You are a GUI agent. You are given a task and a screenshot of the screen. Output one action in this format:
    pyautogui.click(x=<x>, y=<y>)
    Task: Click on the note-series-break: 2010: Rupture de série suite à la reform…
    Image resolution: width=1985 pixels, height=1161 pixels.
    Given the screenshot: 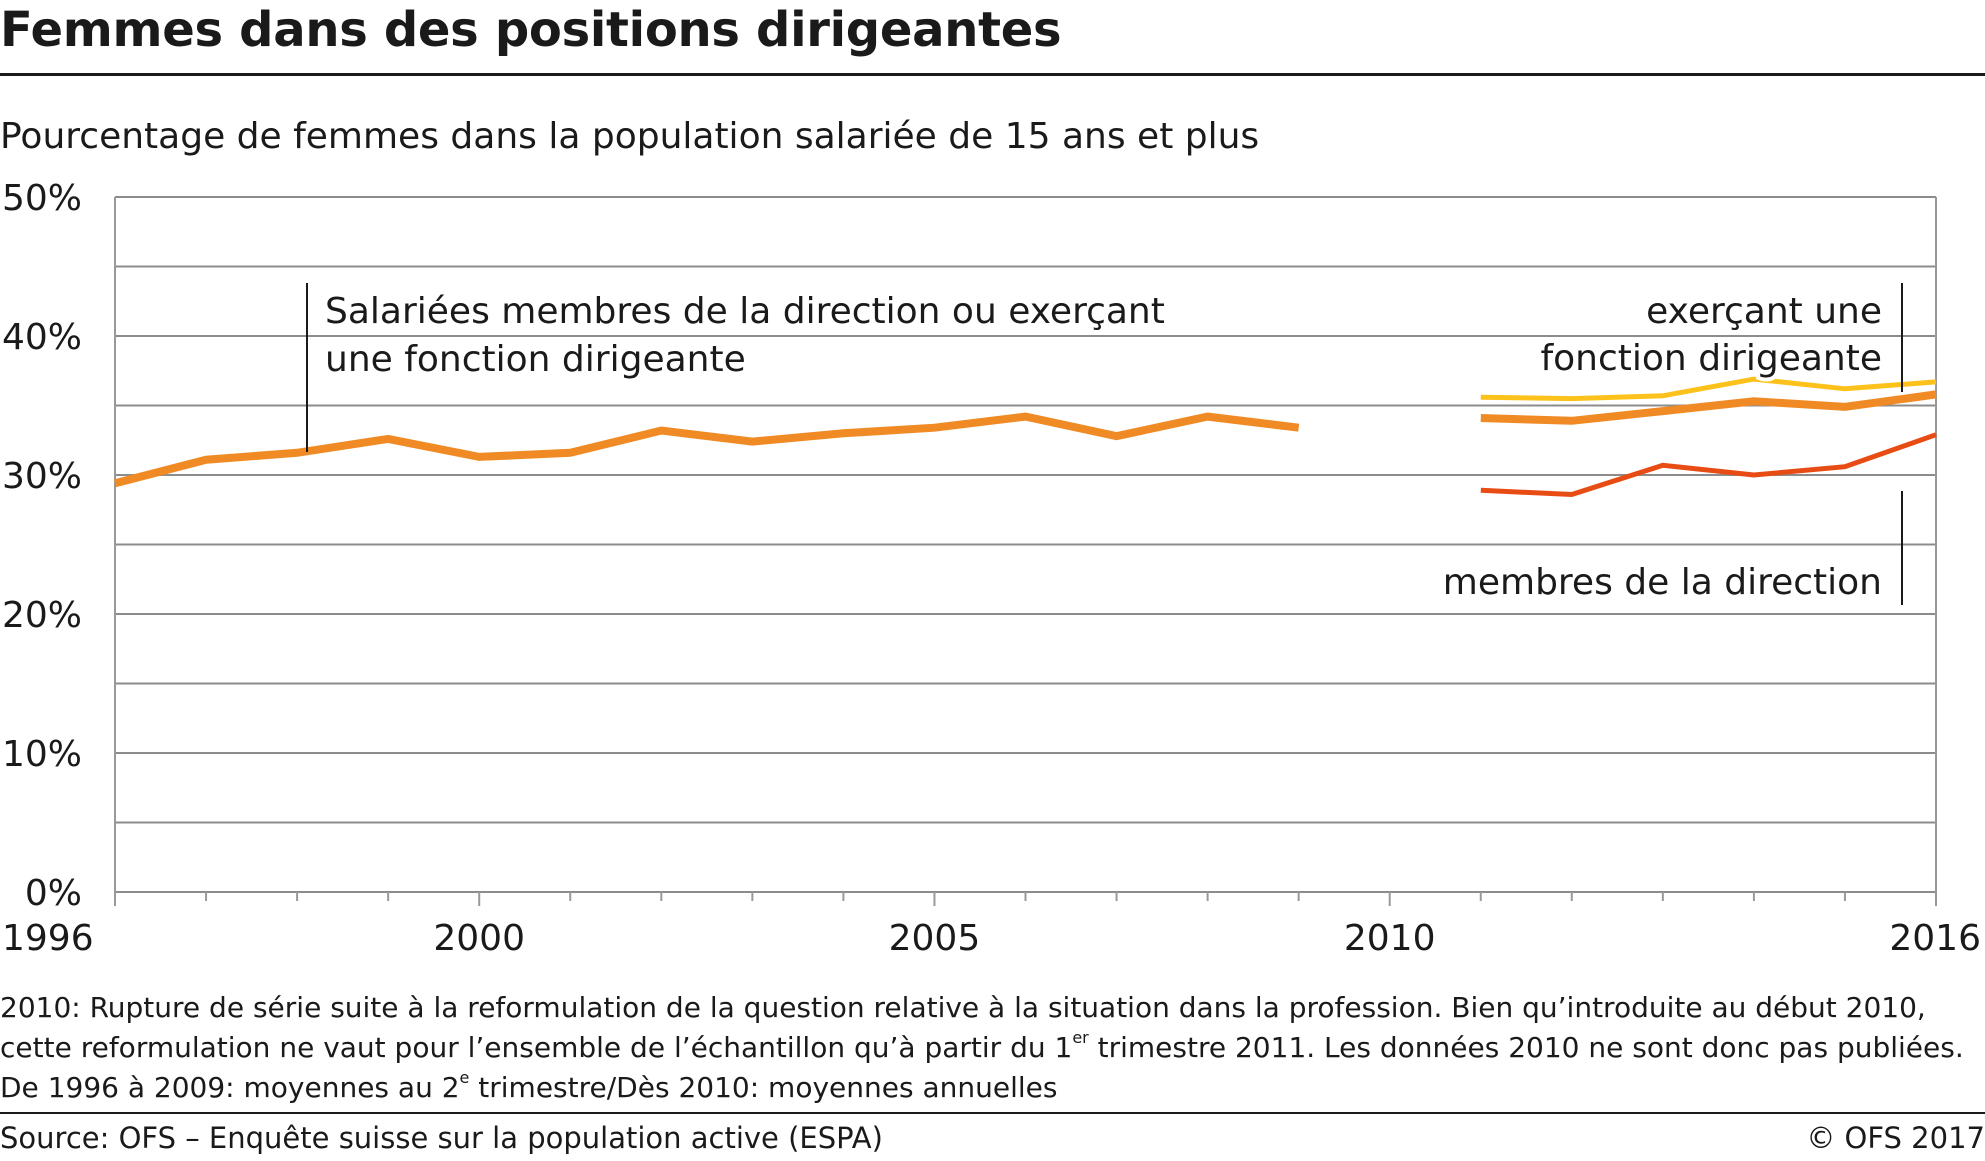 What is the action you would take?
    pyautogui.click(x=982, y=1008)
    